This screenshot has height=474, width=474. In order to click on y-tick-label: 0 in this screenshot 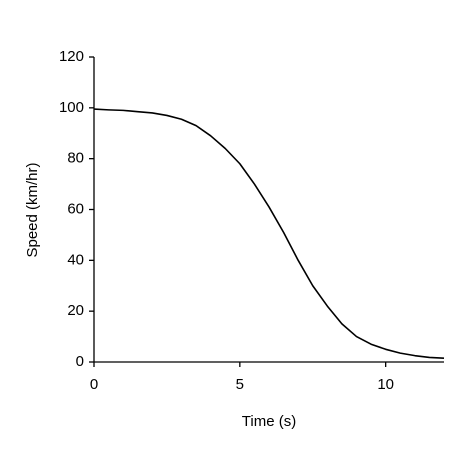, I will do `click(80, 361)`.